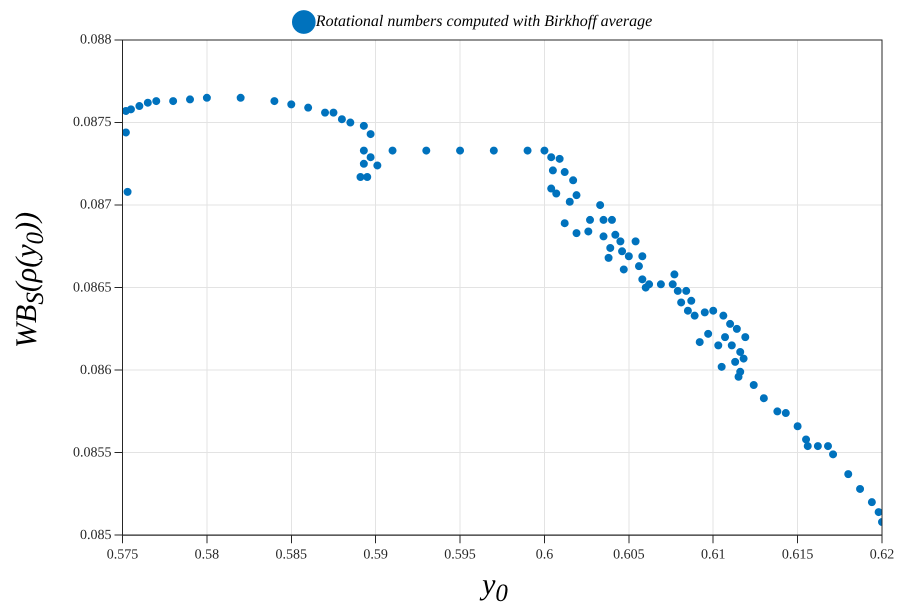 The width and height of the screenshot is (900, 606). I want to click on x-tick-label: 0.615, so click(798, 554).